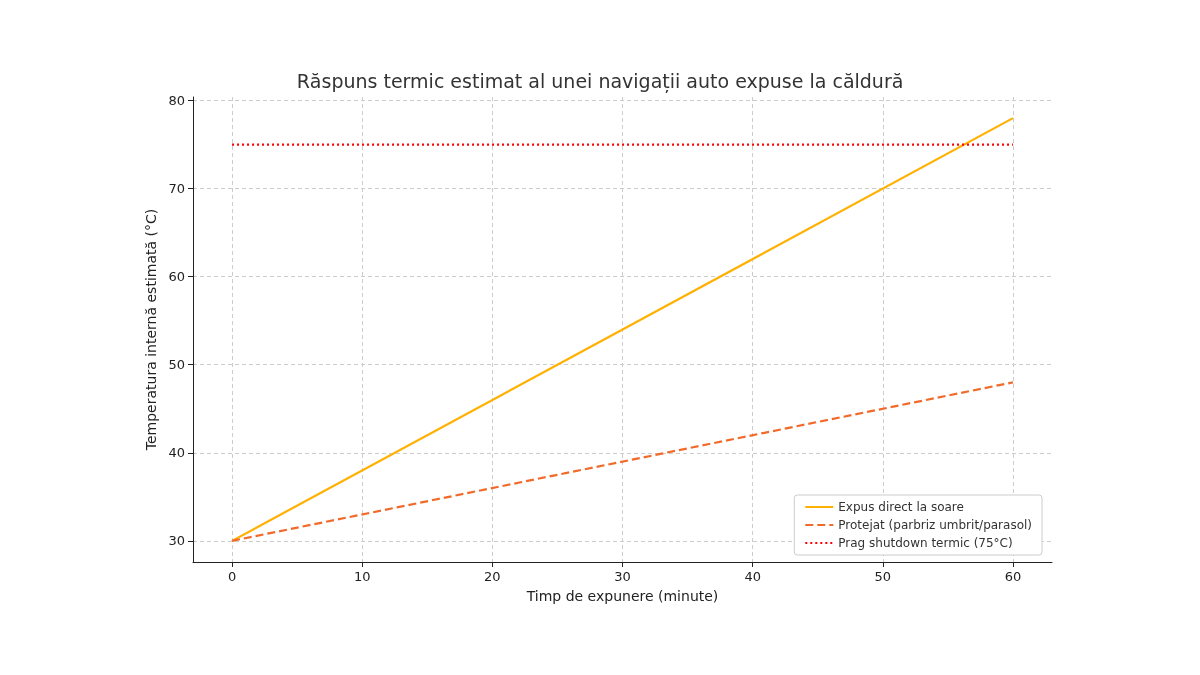  I want to click on x-tick-label: 60, so click(1013, 576).